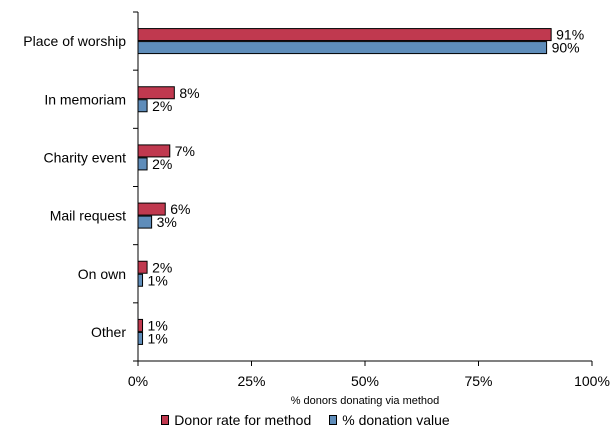 The width and height of the screenshot is (611, 430). I want to click on legend-item-donor-rate: Donor rate for method, so click(236, 420).